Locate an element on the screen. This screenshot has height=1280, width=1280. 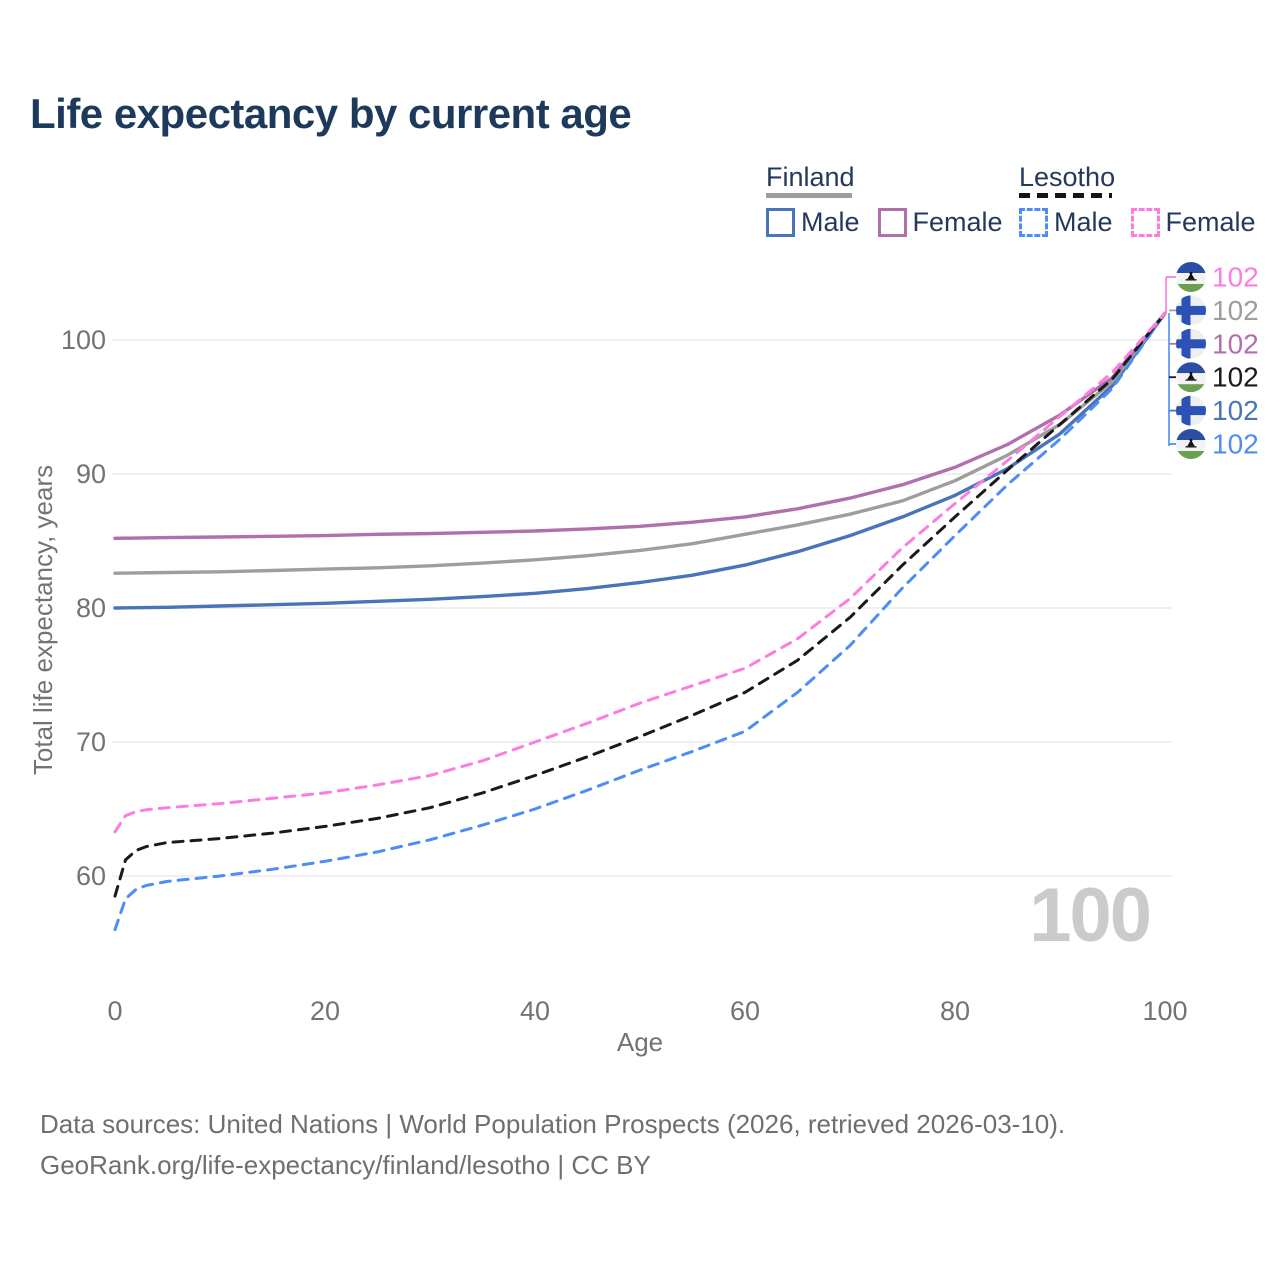
x-tick-label: 20 is located at coordinates (325, 1011).